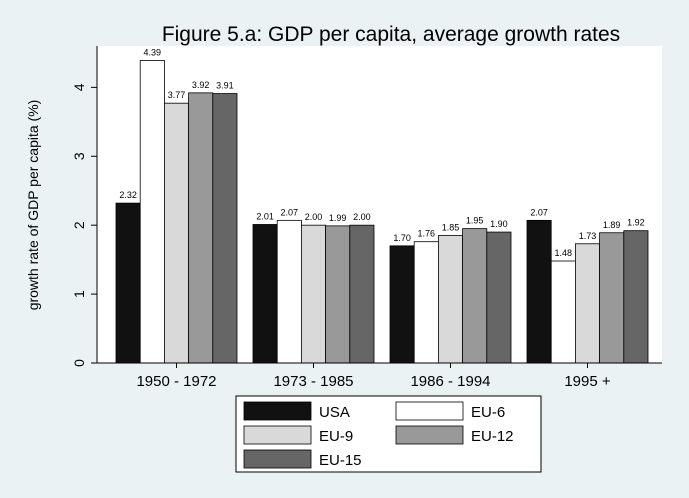 The image size is (689, 498). What do you see at coordinates (388, 434) in the screenshot?
I see `legend: USA EU-6 EU-9 EU-12 EU-15` at bounding box center [388, 434].